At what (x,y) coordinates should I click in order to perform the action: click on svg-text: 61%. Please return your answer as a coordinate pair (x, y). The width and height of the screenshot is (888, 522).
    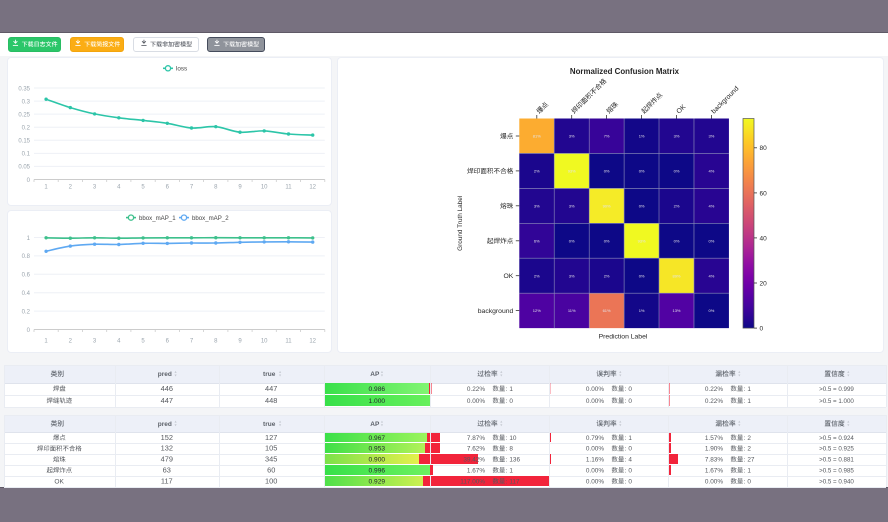
    Looking at the image, I should click on (607, 310).